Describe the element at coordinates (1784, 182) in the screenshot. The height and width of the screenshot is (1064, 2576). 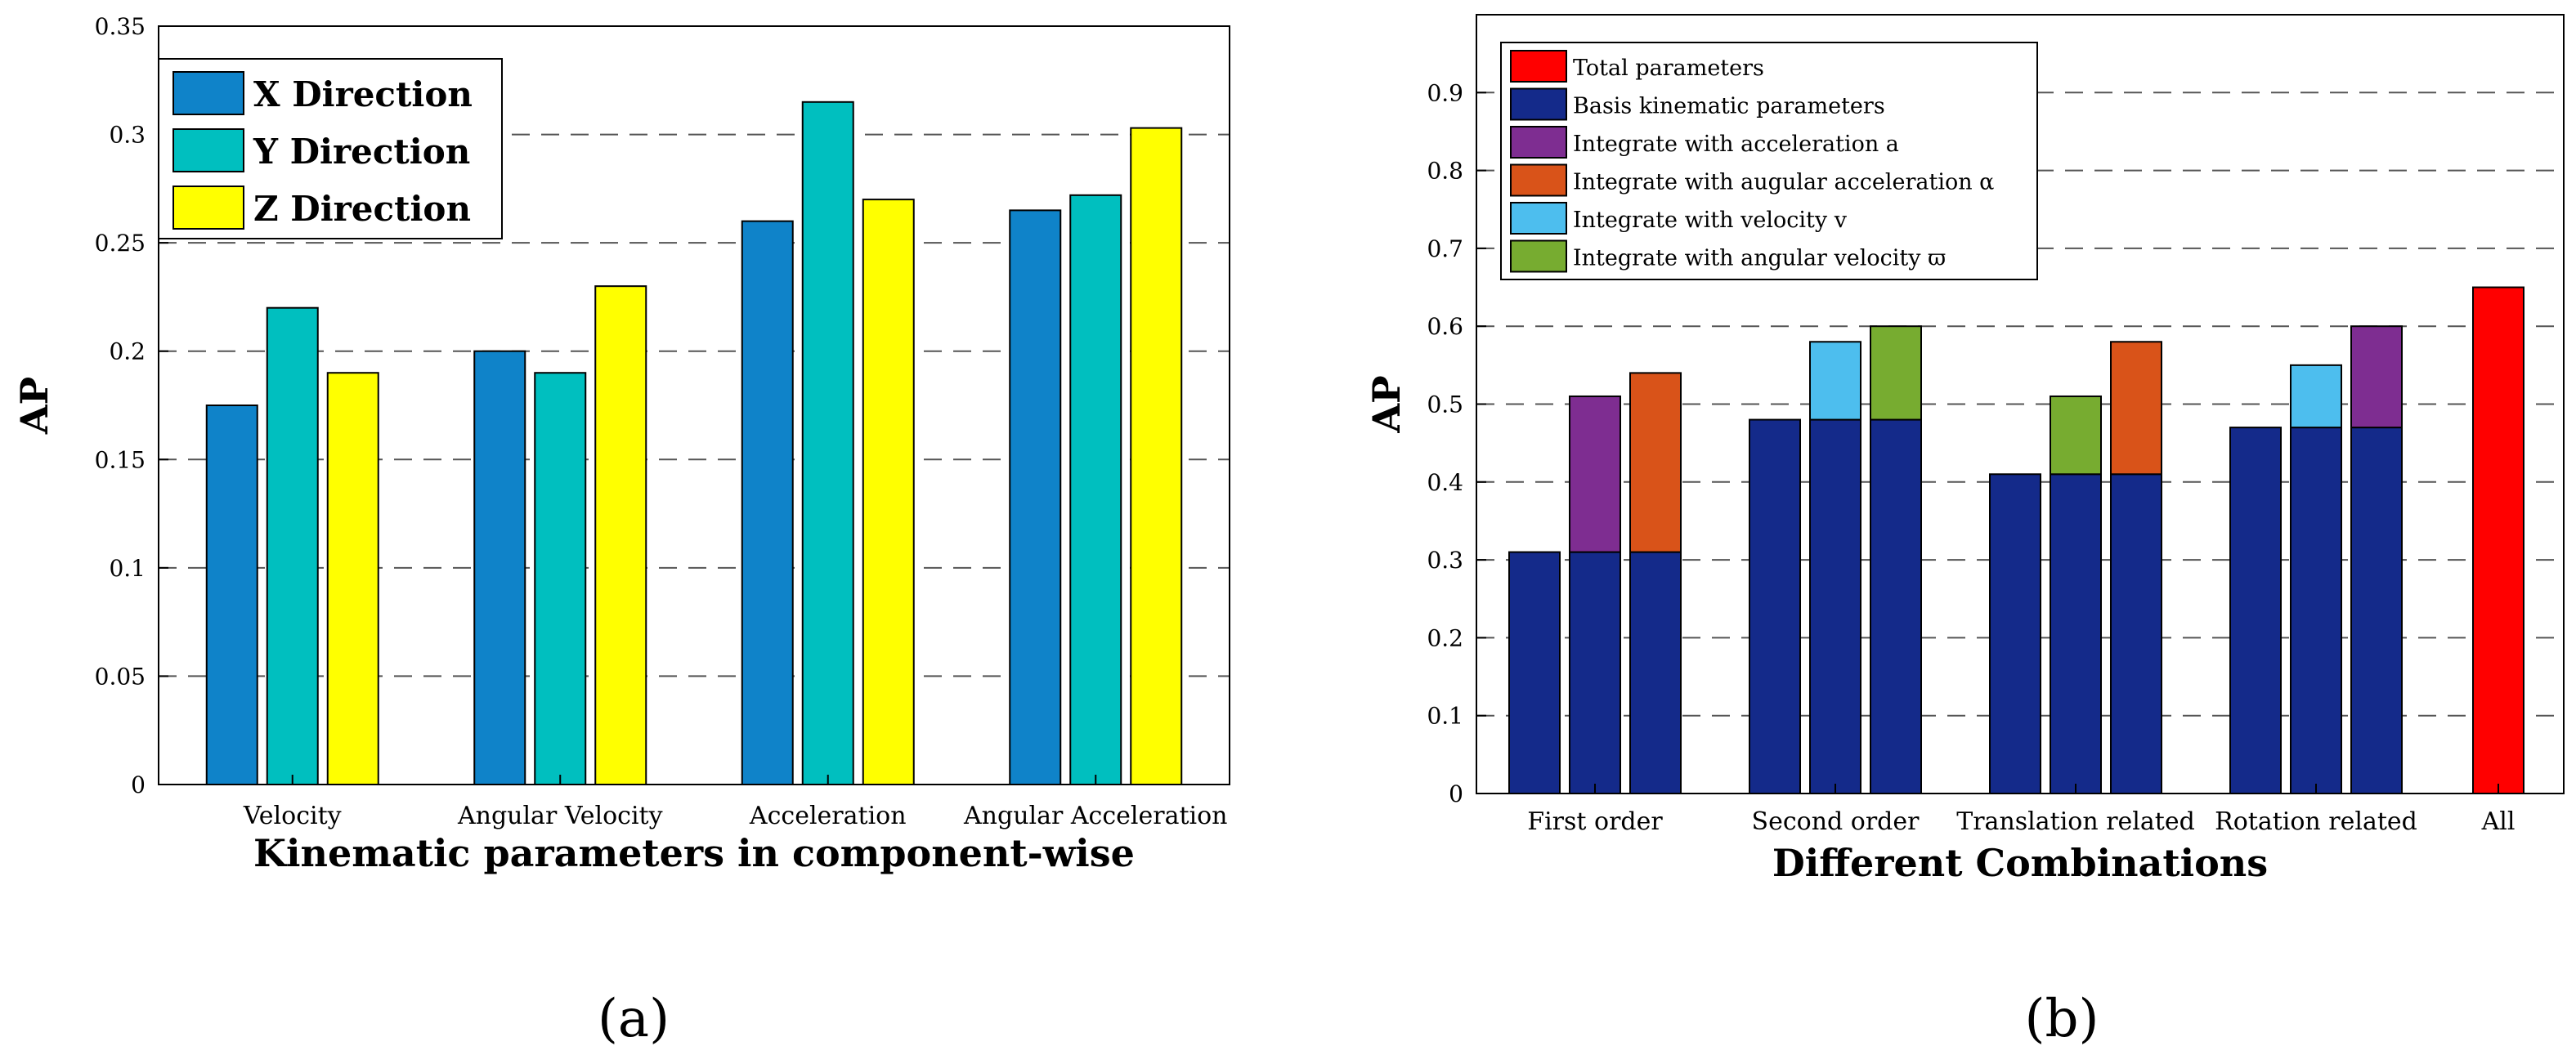
I see `legend-label-b: Integrate with augular acceleration α` at that location.